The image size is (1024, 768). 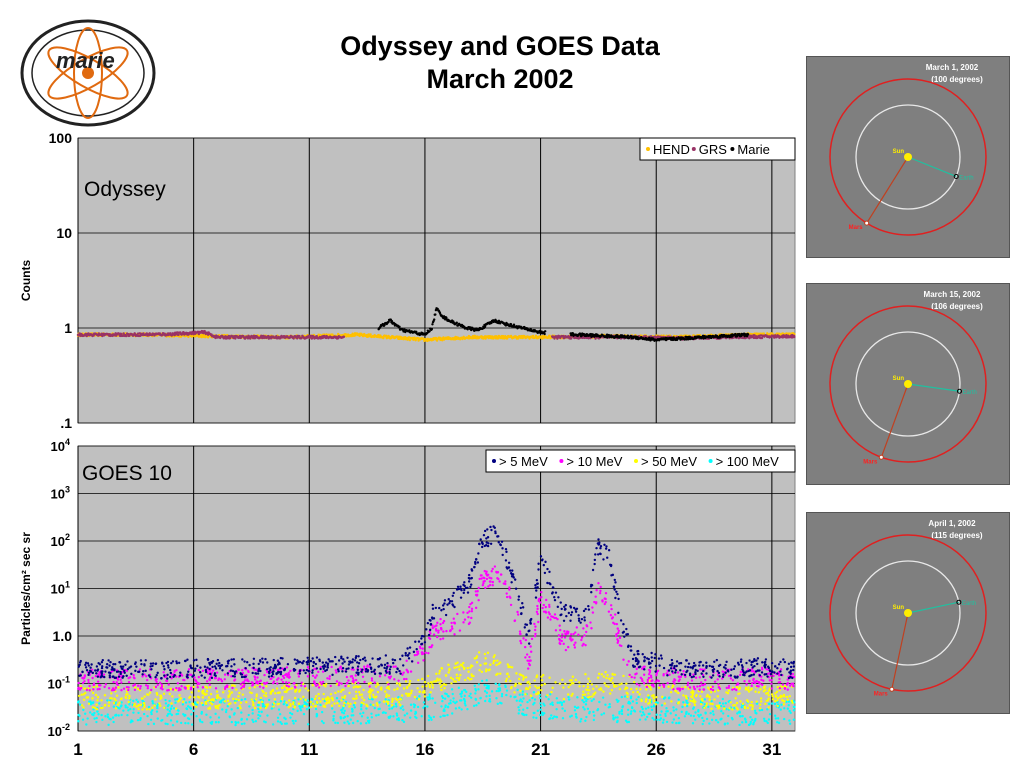 What do you see at coordinates (571, 338) in the screenshot?
I see `point-grs` at bounding box center [571, 338].